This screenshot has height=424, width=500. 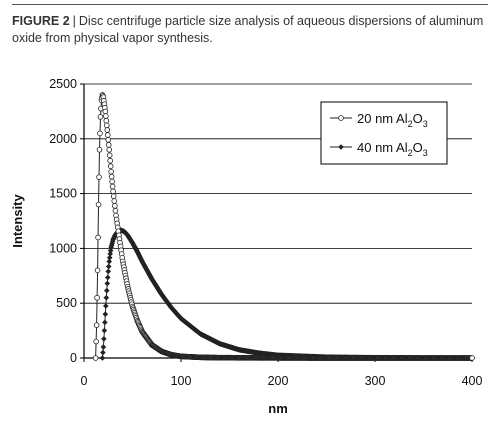 I want to click on legend-box, so click(x=384, y=133).